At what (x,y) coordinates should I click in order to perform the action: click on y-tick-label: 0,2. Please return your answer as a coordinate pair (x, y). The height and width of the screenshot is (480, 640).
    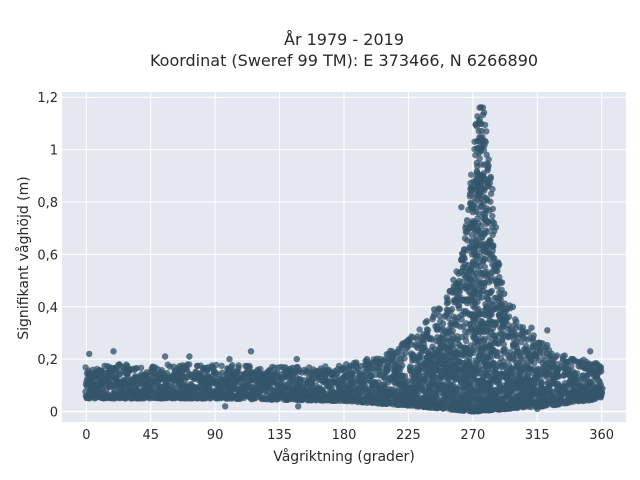
    Looking at the image, I should click on (47, 360).